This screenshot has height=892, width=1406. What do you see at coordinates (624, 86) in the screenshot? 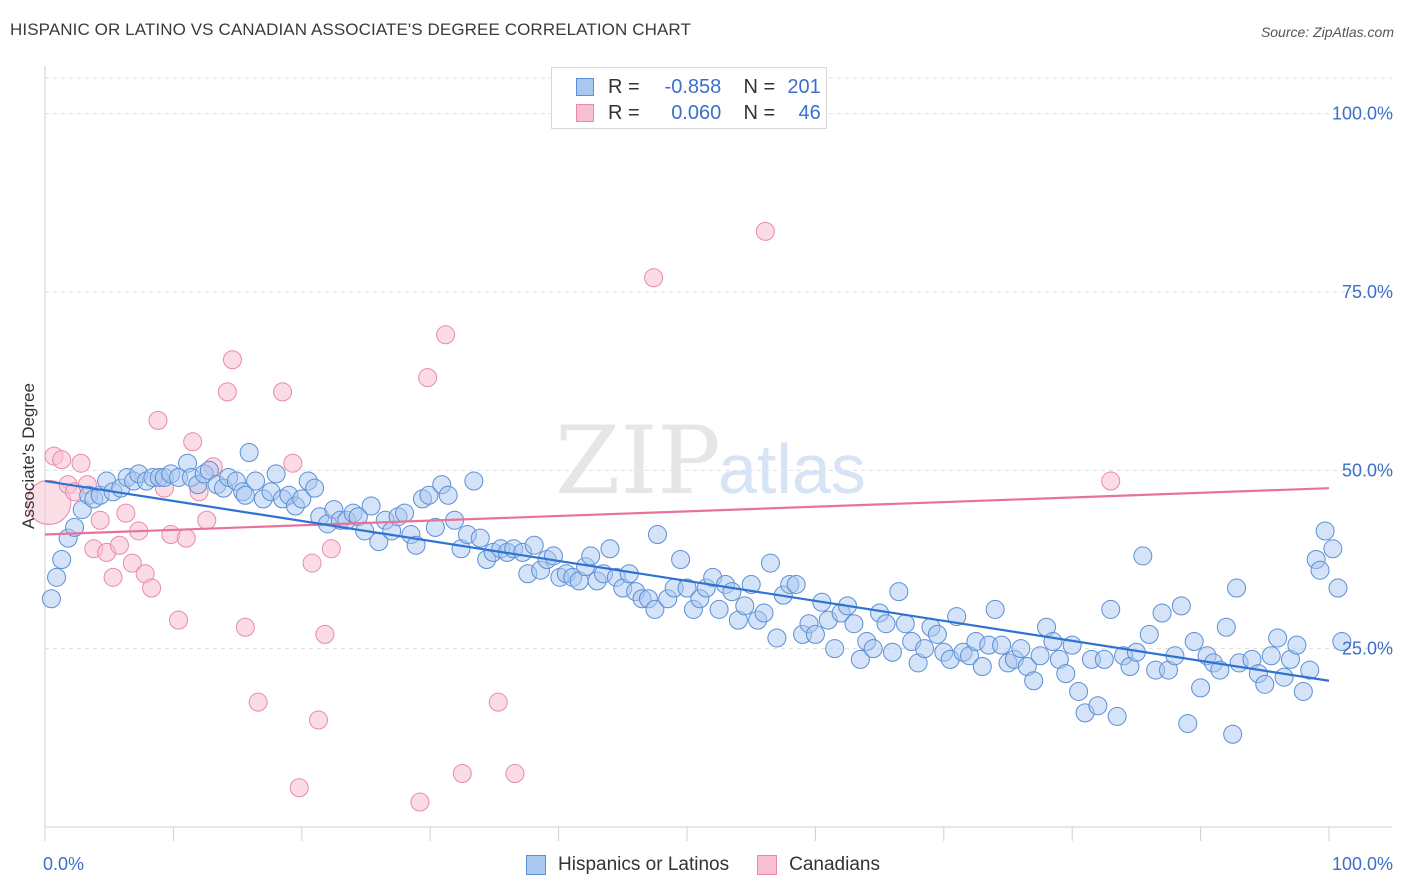
I see `legend-r-label: R =` at bounding box center [624, 86].